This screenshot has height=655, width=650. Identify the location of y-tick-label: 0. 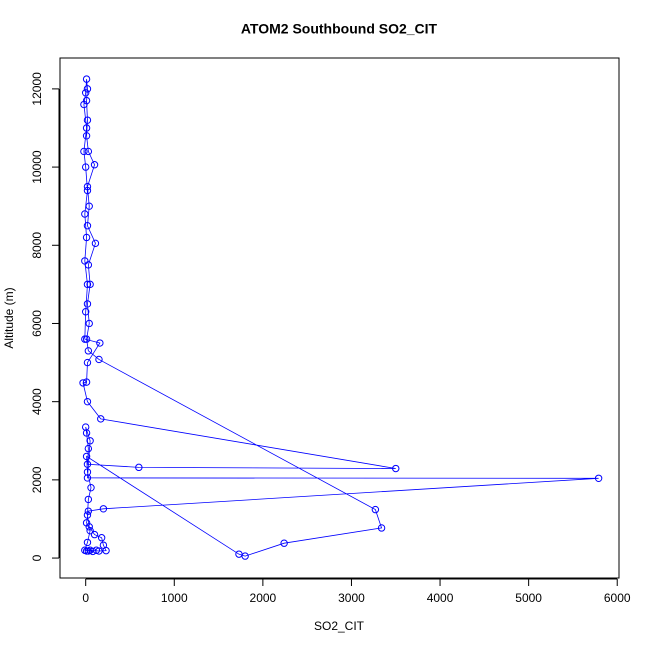
(37, 557).